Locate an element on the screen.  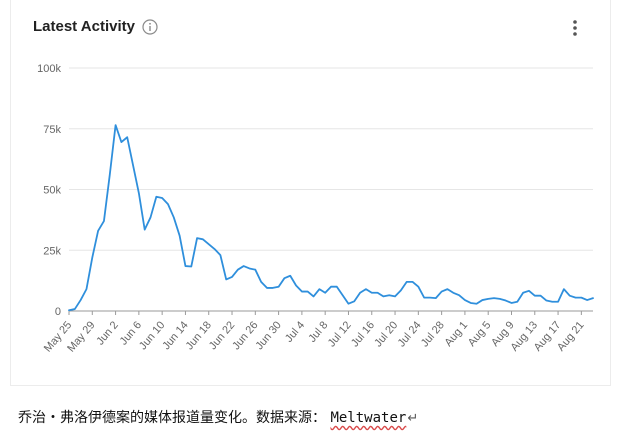
more-vertical-icon is located at coordinates (575, 28).